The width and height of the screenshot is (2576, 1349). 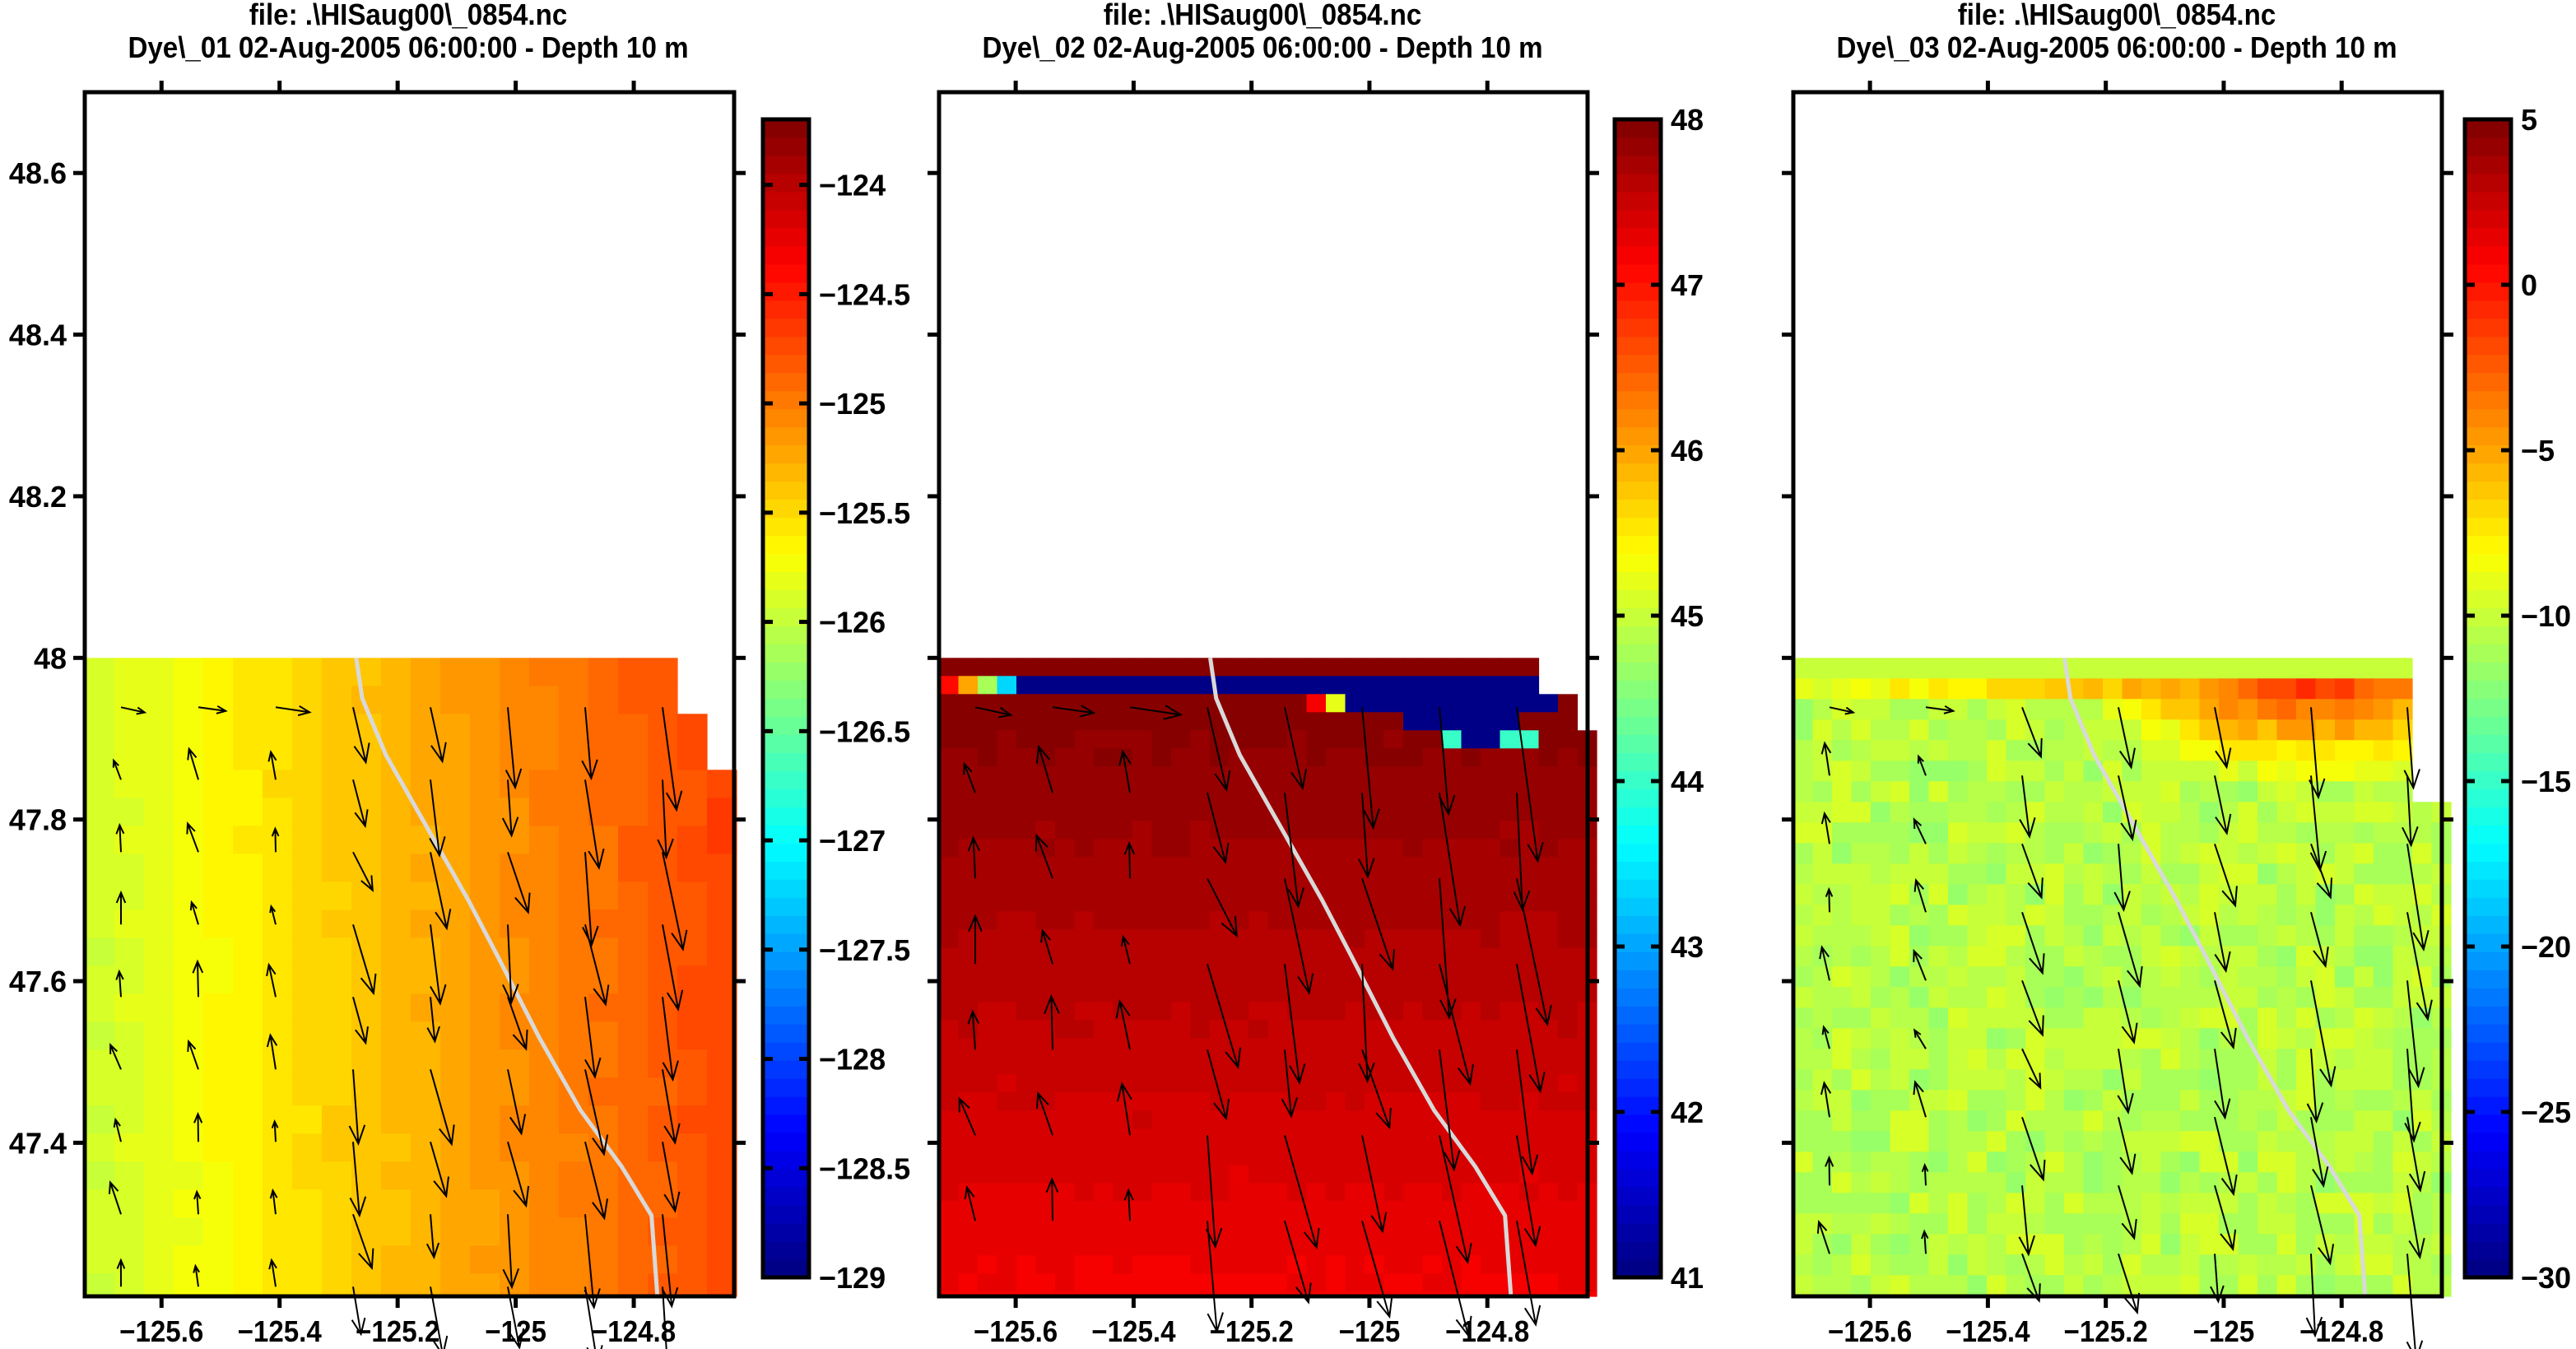 What do you see at coordinates (1361, 977) in the screenshot?
I see `isobath-line` at bounding box center [1361, 977].